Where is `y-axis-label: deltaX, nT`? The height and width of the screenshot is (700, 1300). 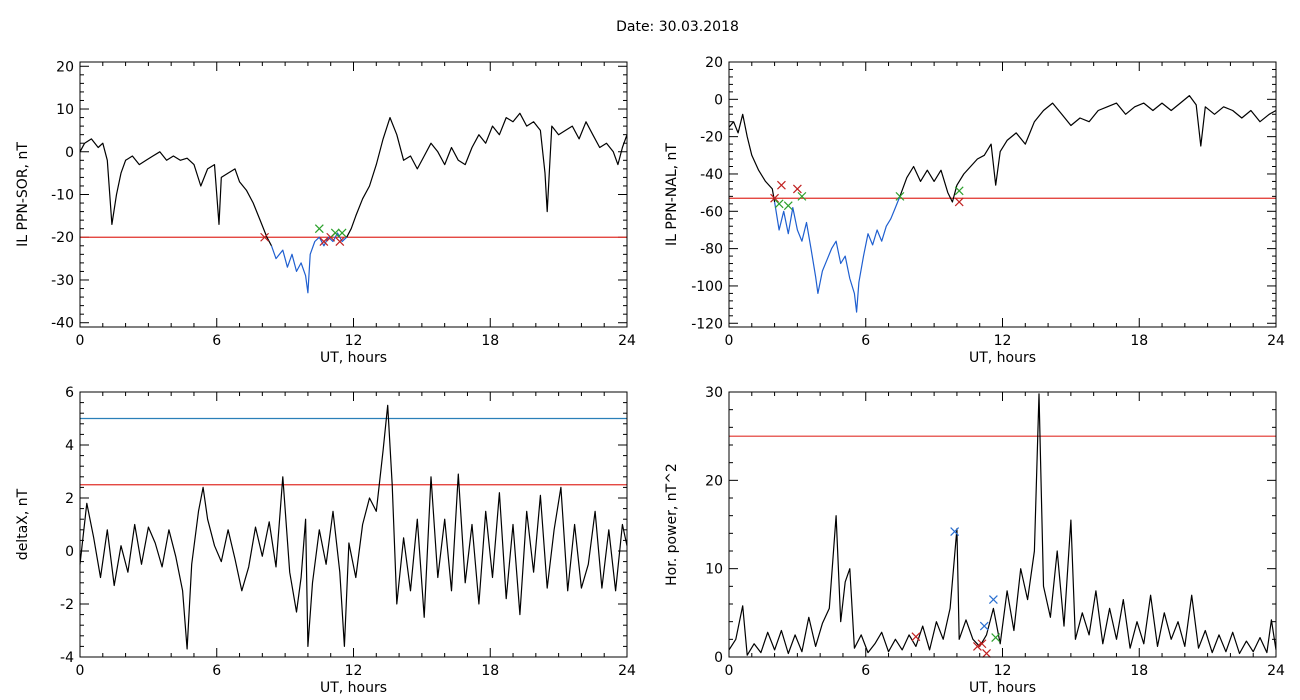 y-axis-label: deltaX, nT is located at coordinates (23, 524).